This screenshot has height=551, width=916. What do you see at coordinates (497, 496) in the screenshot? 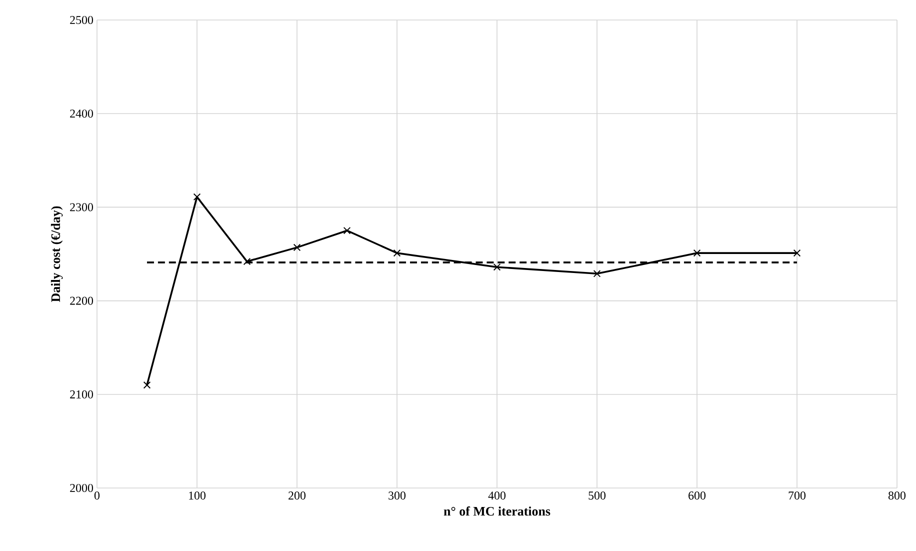
I see `x-tick-label: 400` at bounding box center [497, 496].